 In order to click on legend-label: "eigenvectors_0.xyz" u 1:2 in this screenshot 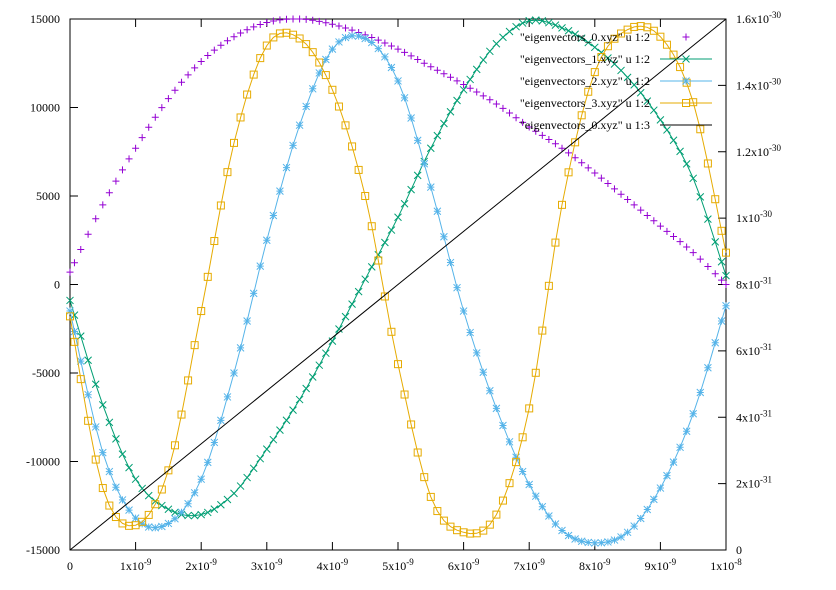, I will do `click(585, 37)`.